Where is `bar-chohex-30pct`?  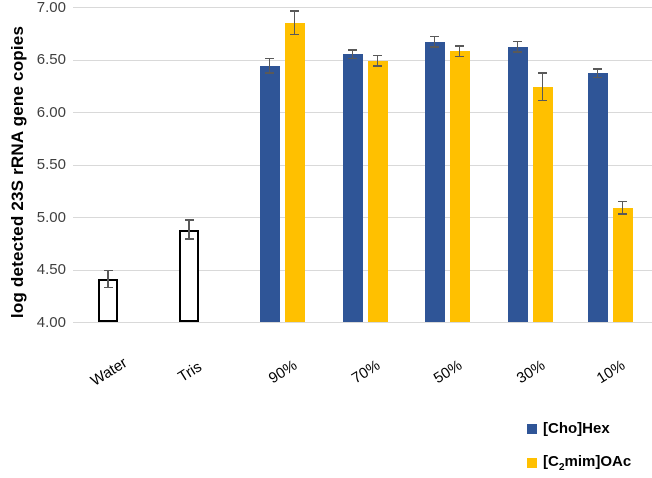
bar-chohex-30pct is located at coordinates (517, 184).